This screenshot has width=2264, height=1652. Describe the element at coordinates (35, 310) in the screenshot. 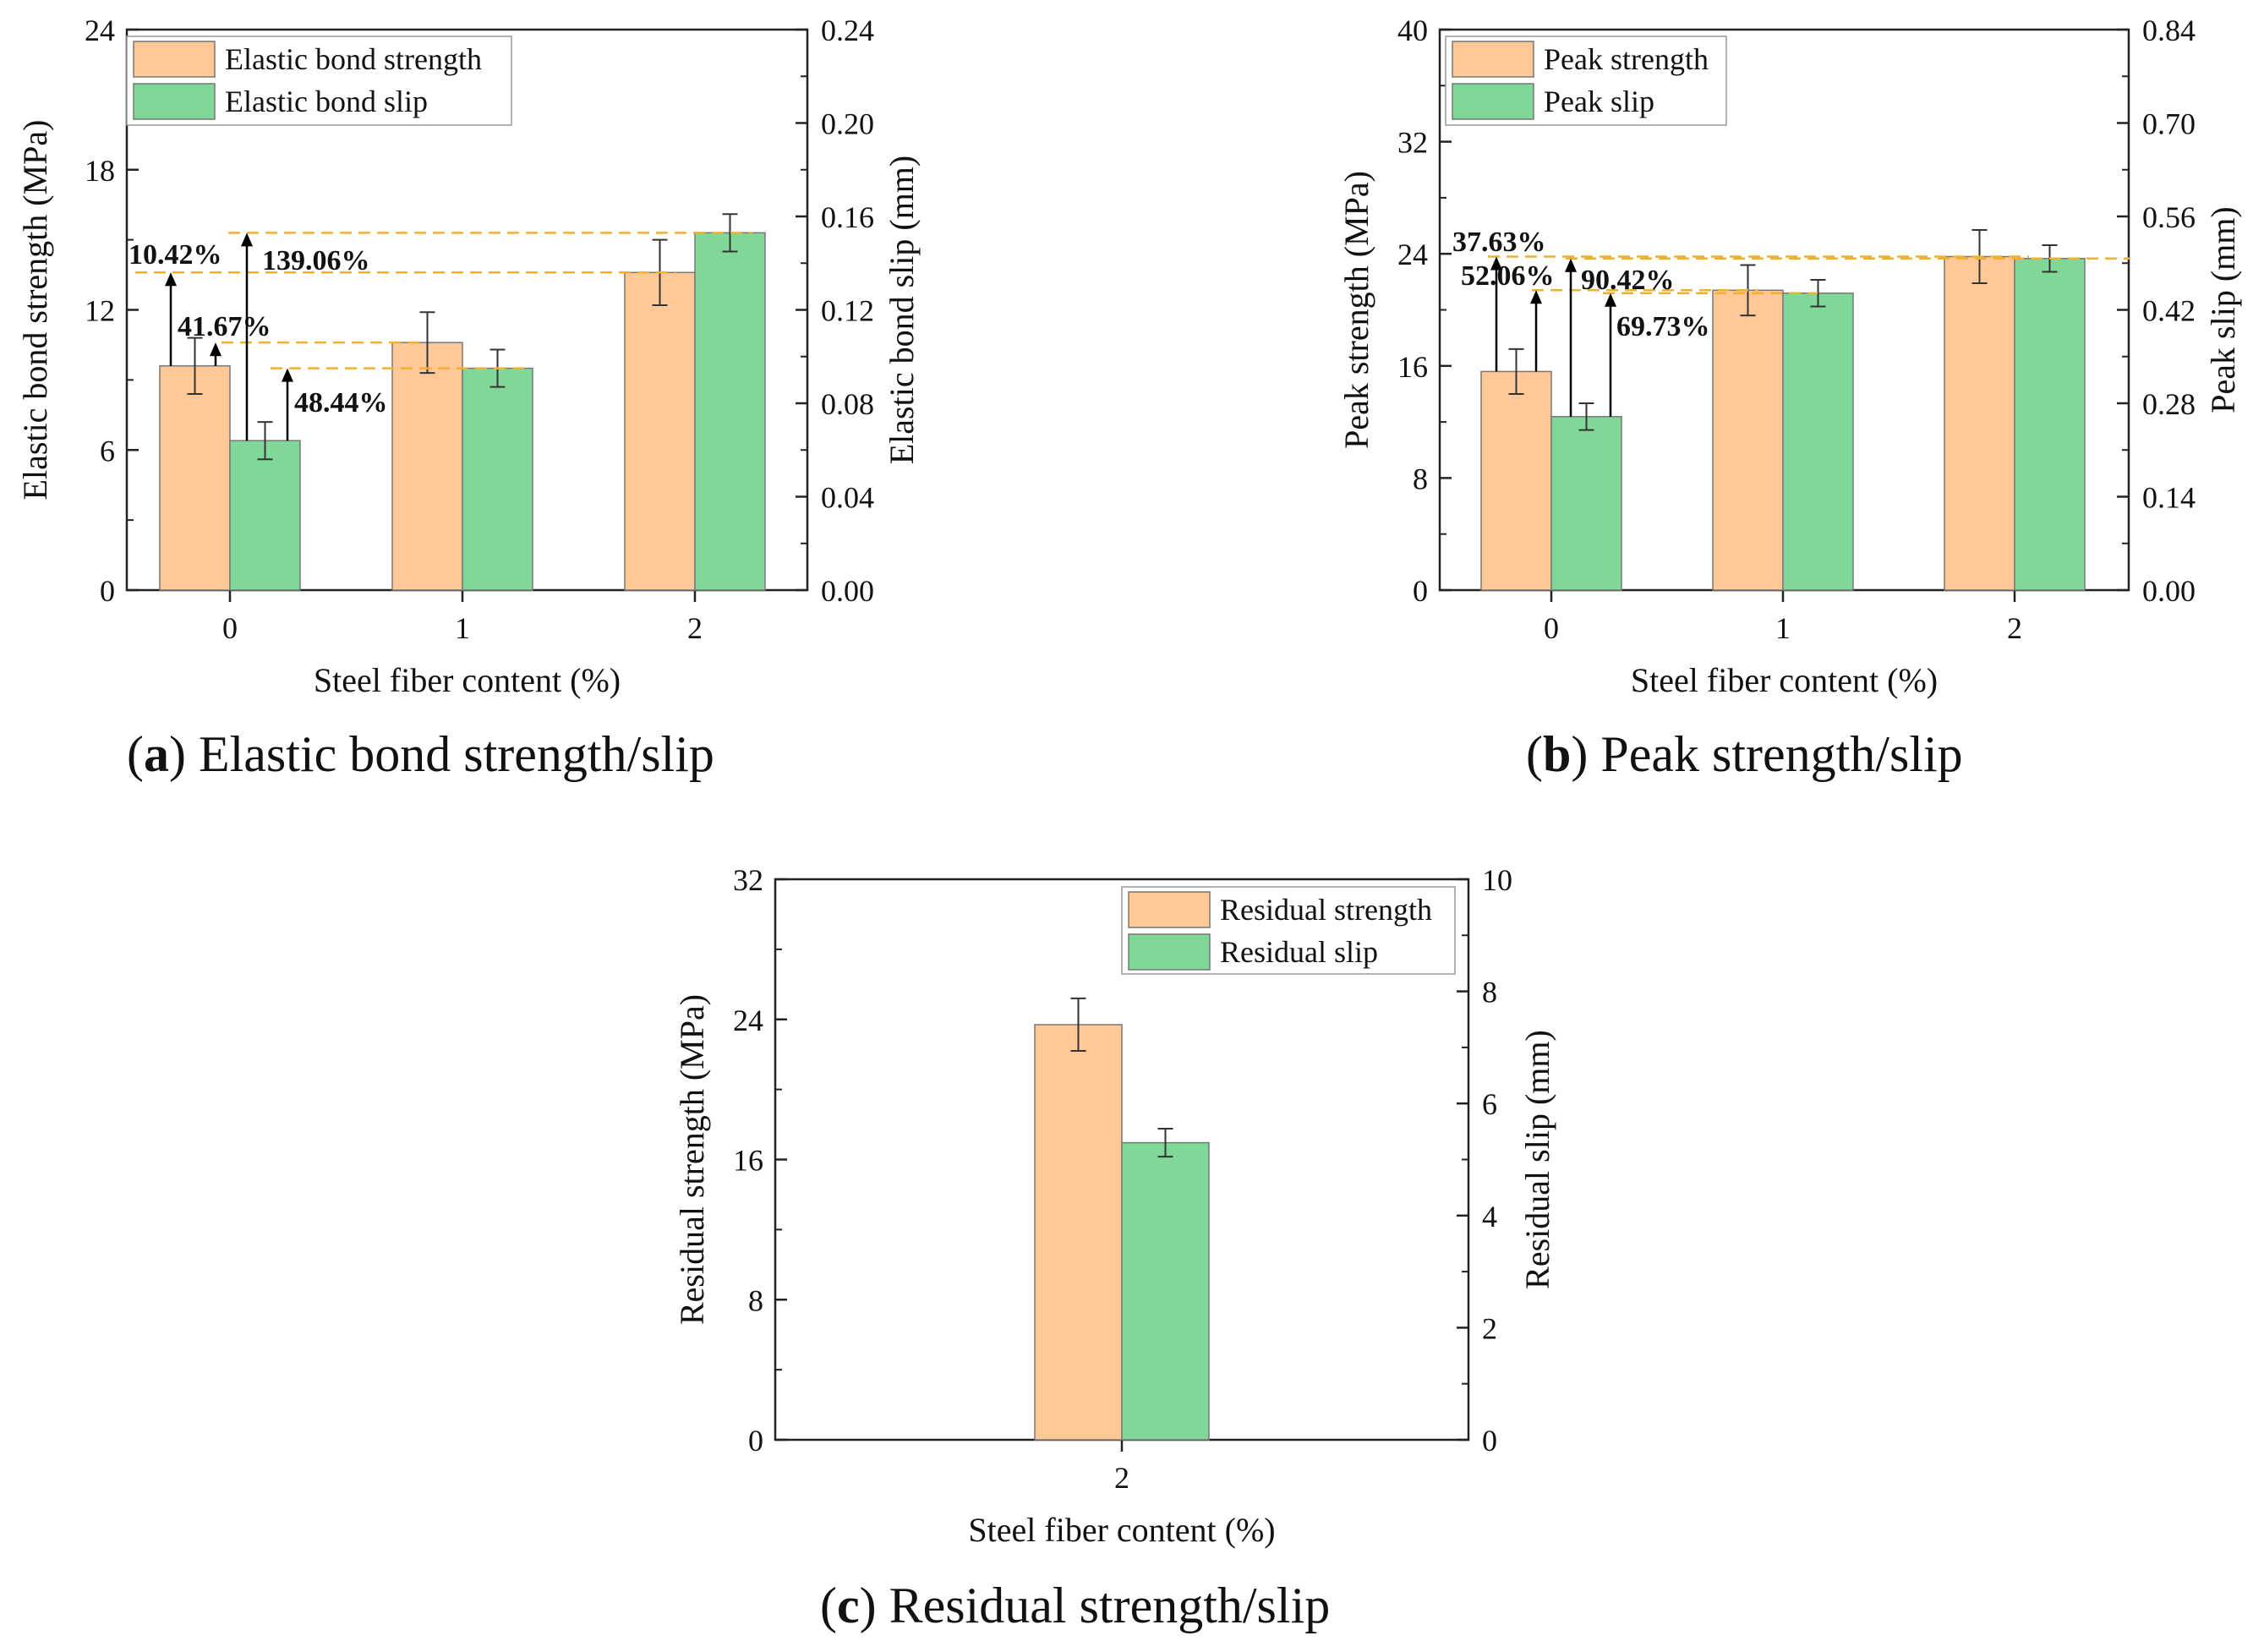

I see `y-axis-left-title: Elastic bond strength (MPa)` at that location.